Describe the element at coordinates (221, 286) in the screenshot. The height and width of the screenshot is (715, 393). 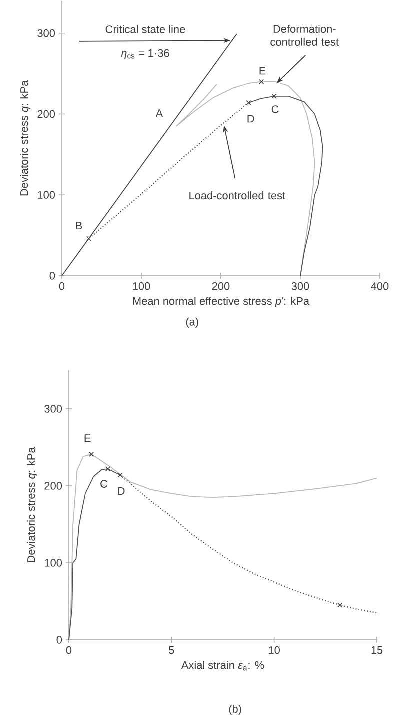
I see `x-tick-label: 200` at that location.